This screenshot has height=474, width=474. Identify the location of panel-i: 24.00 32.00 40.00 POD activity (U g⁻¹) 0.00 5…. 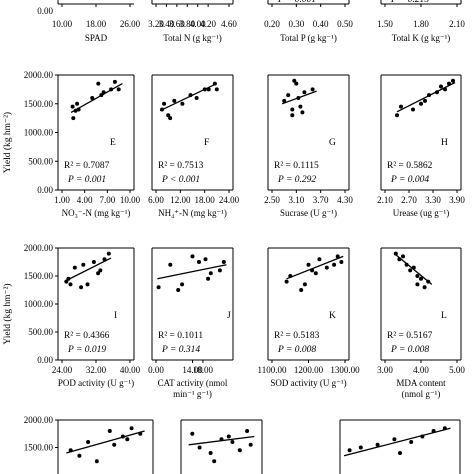
(71, 315).